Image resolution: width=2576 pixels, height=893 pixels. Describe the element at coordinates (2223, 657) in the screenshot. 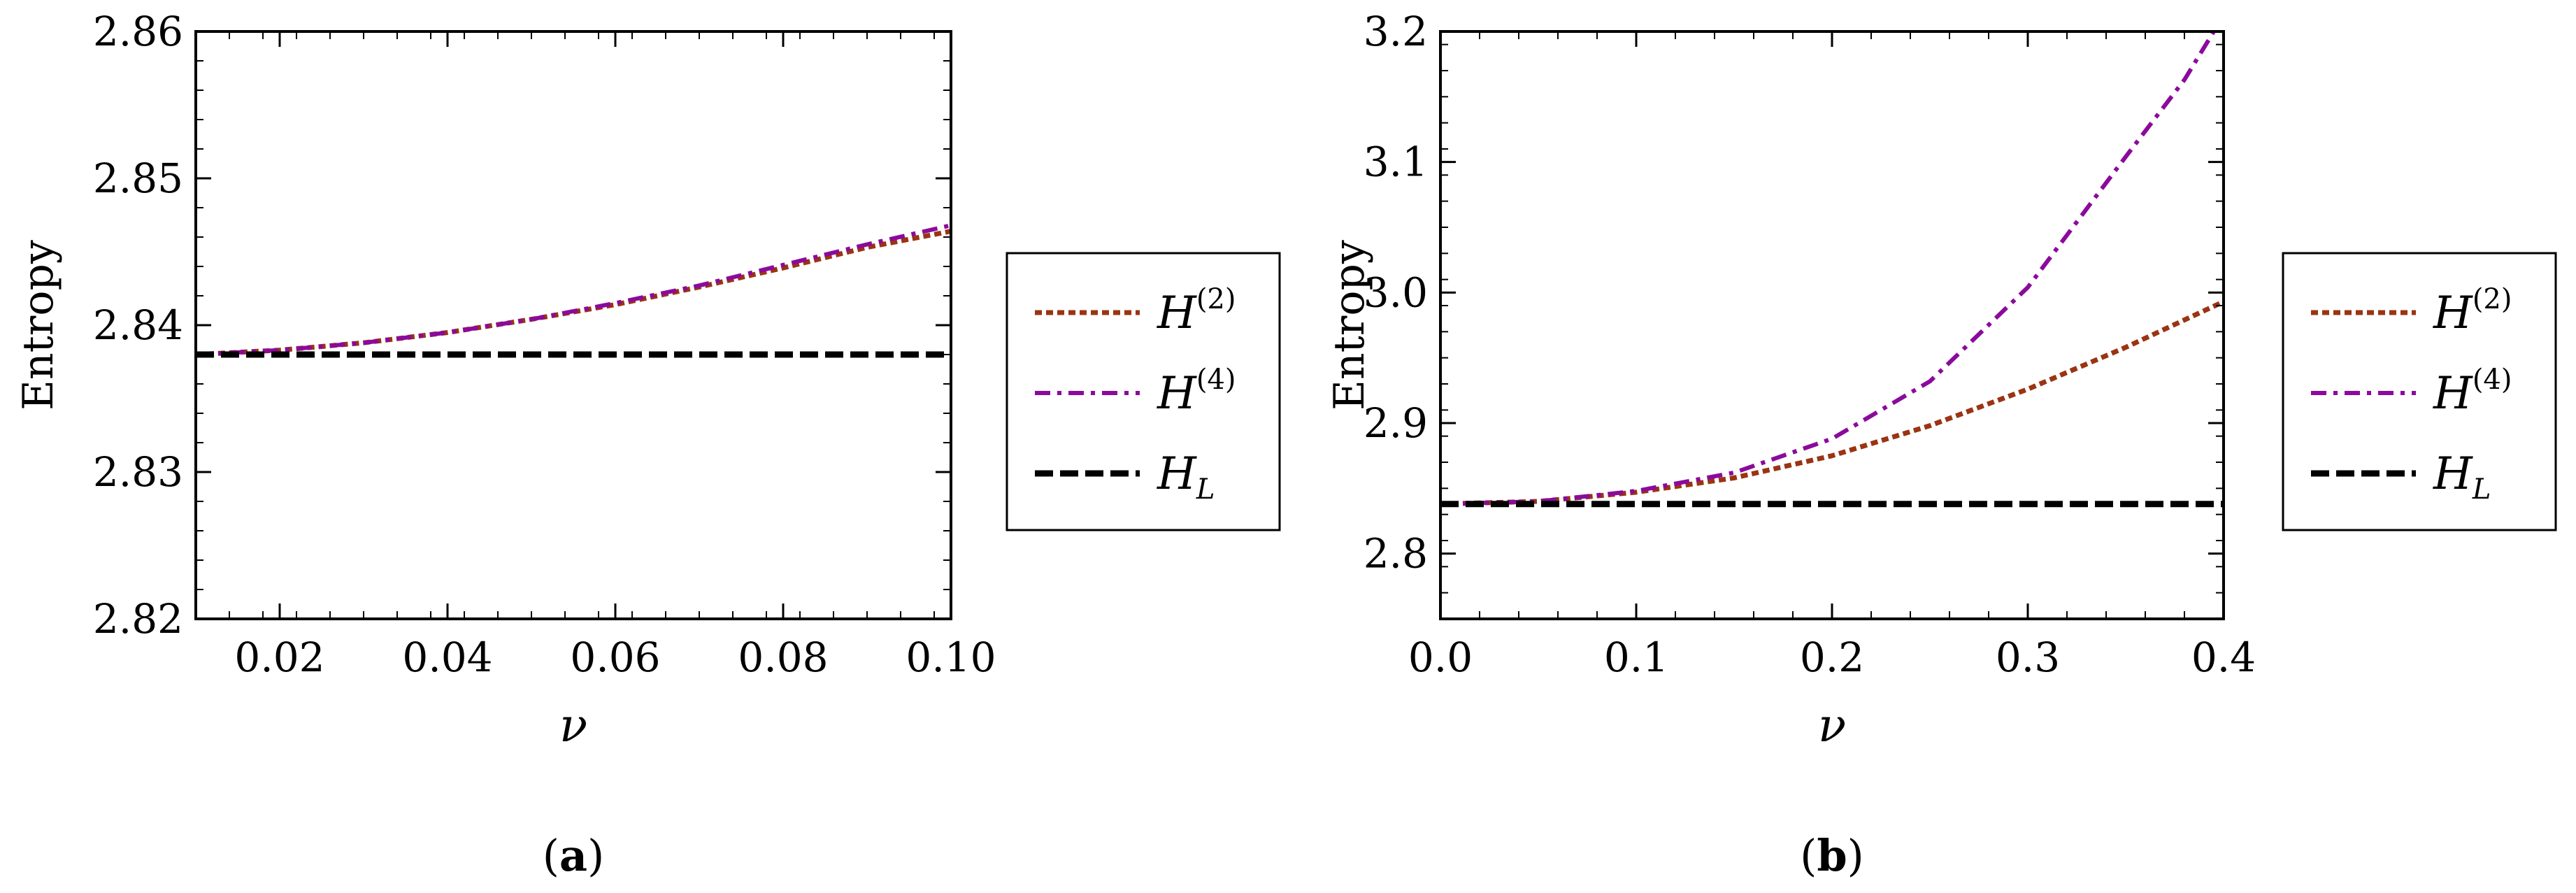

I see `x-tick-label: 0.4` at that location.